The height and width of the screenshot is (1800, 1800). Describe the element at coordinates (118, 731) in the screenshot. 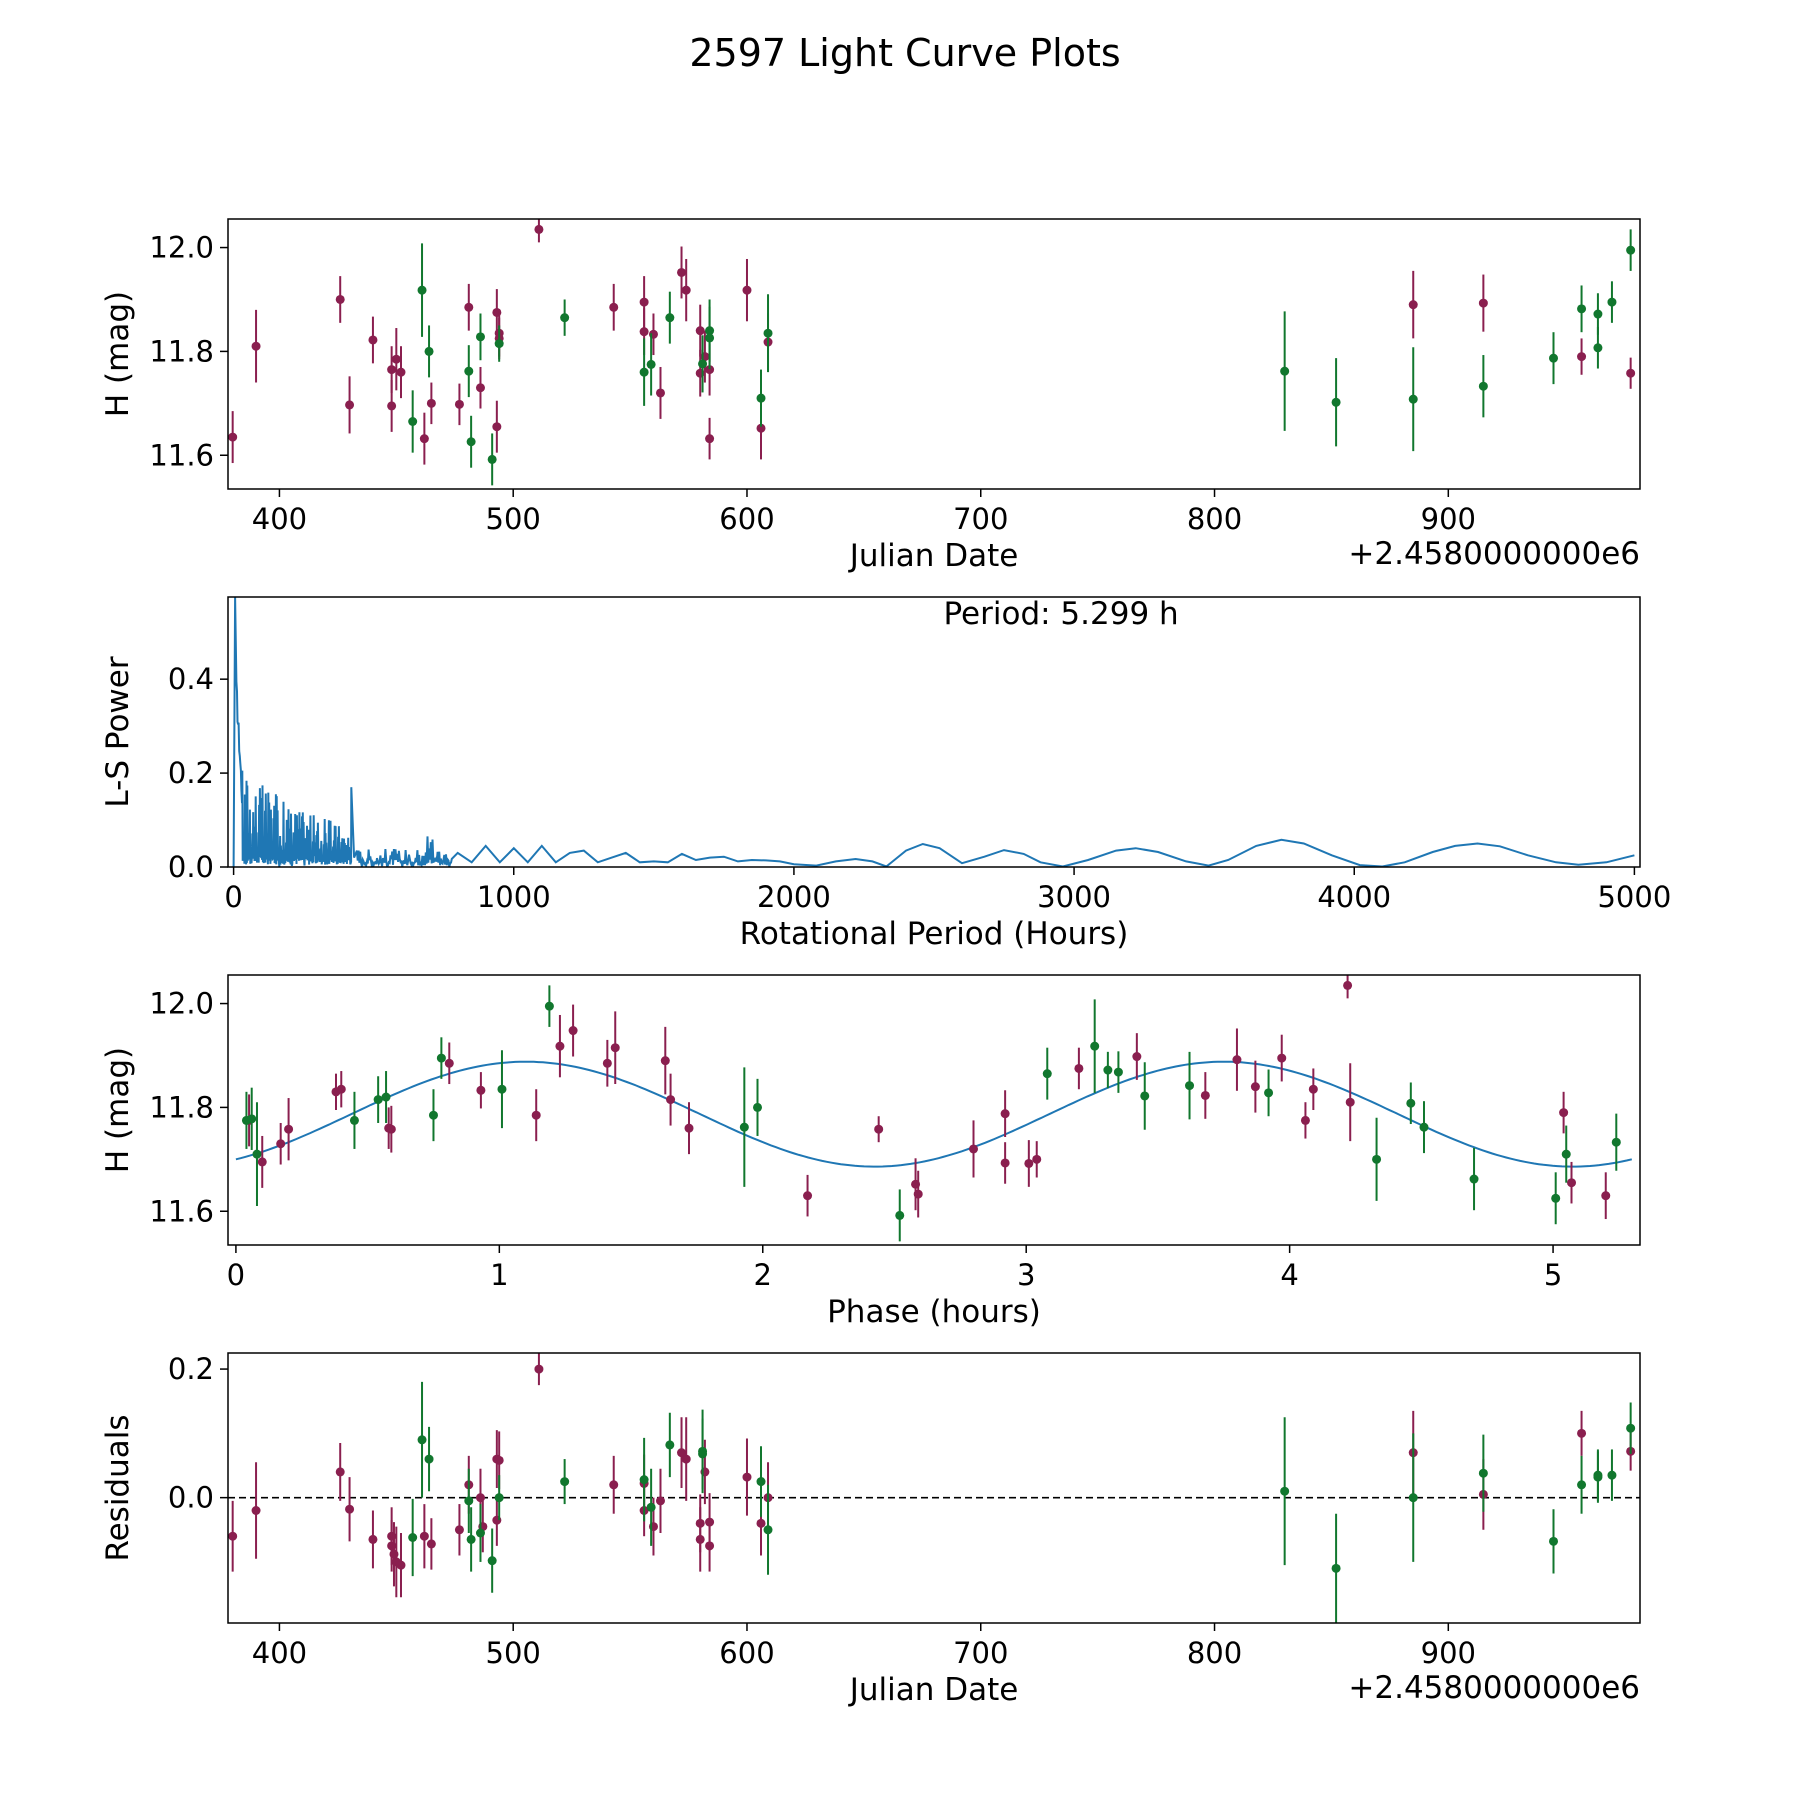

I see `y-axis-label: L-S Power` at that location.